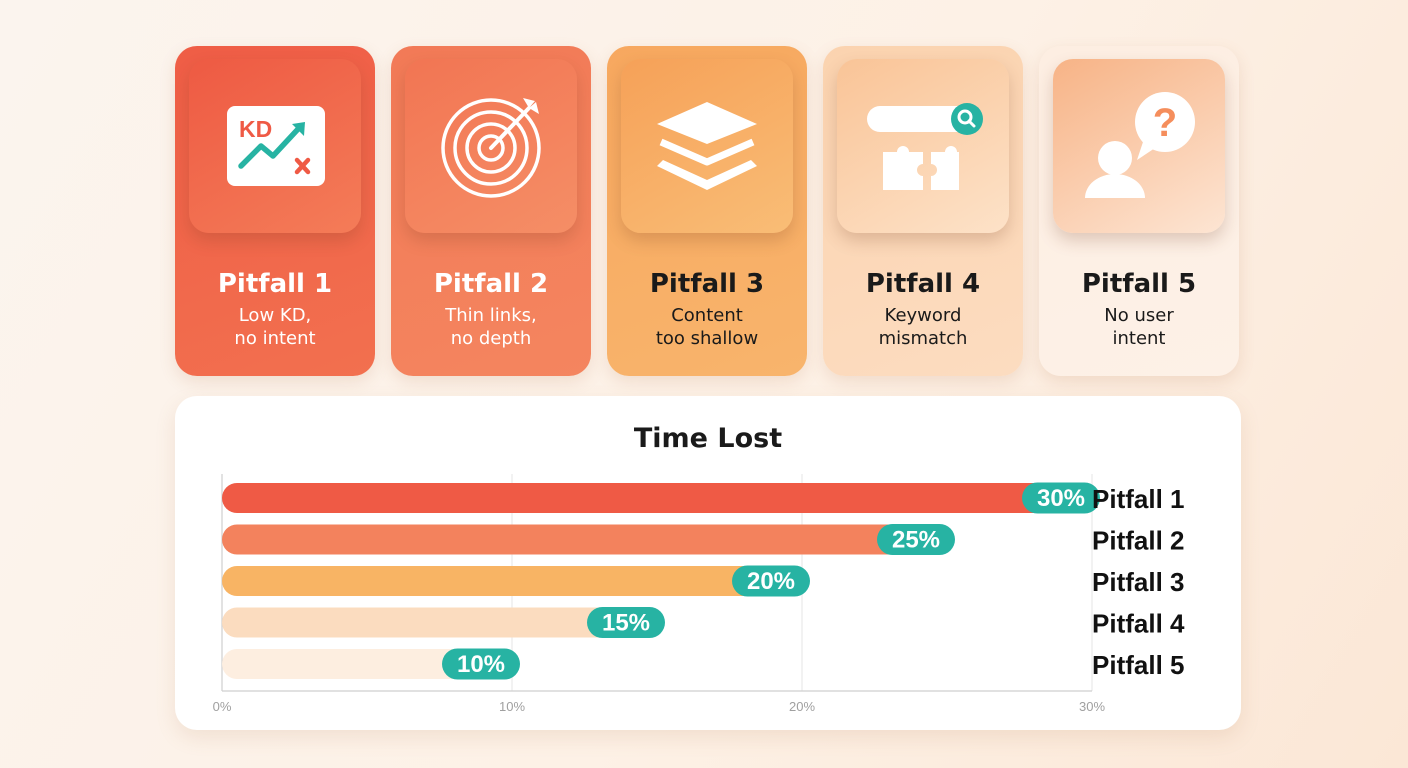 This screenshot has height=768, width=1408. I want to click on category-label: Pitfall 3, so click(1138, 582).